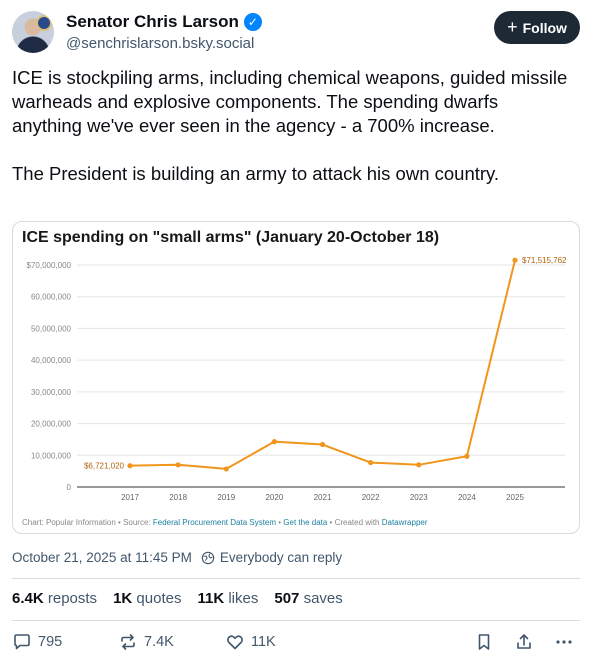  What do you see at coordinates (159, 598) in the screenshot?
I see `quotes-label: quotes` at bounding box center [159, 598].